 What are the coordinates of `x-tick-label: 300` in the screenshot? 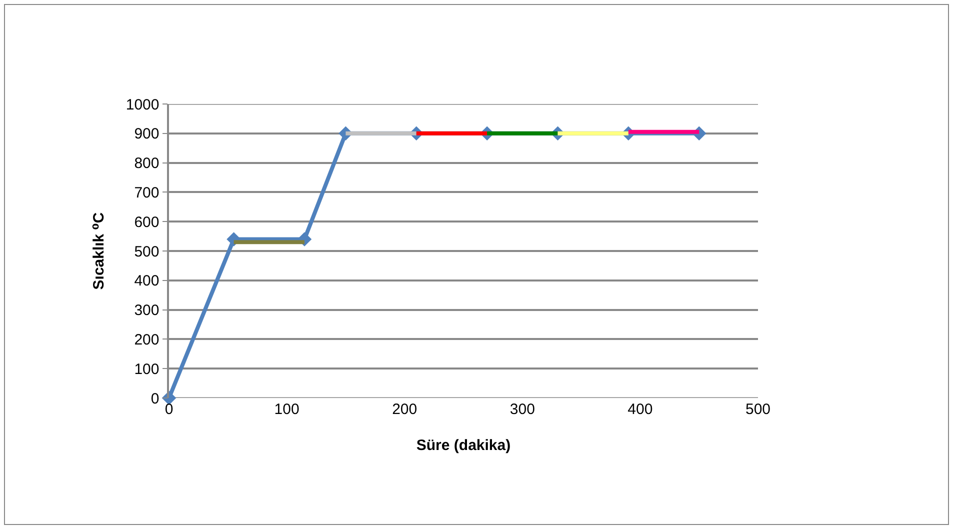 It's located at (522, 409).